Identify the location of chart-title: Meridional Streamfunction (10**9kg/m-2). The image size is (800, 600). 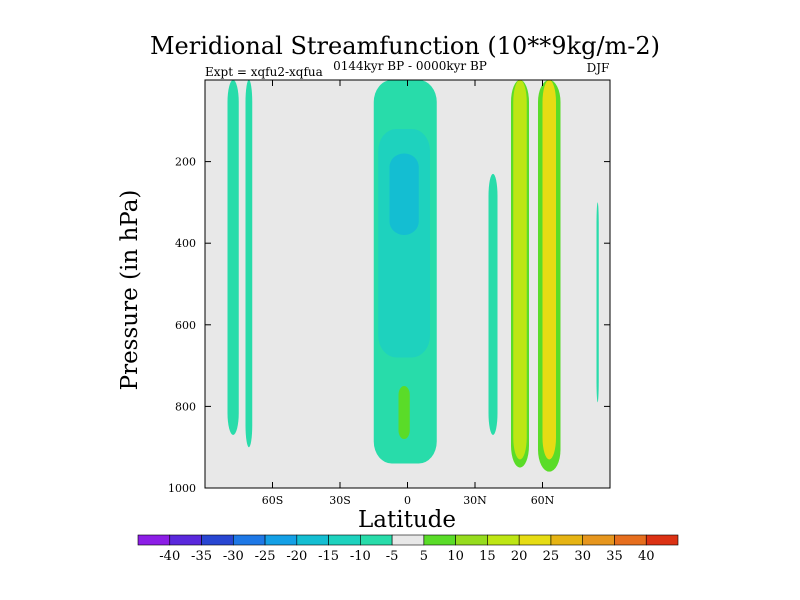
(405, 46).